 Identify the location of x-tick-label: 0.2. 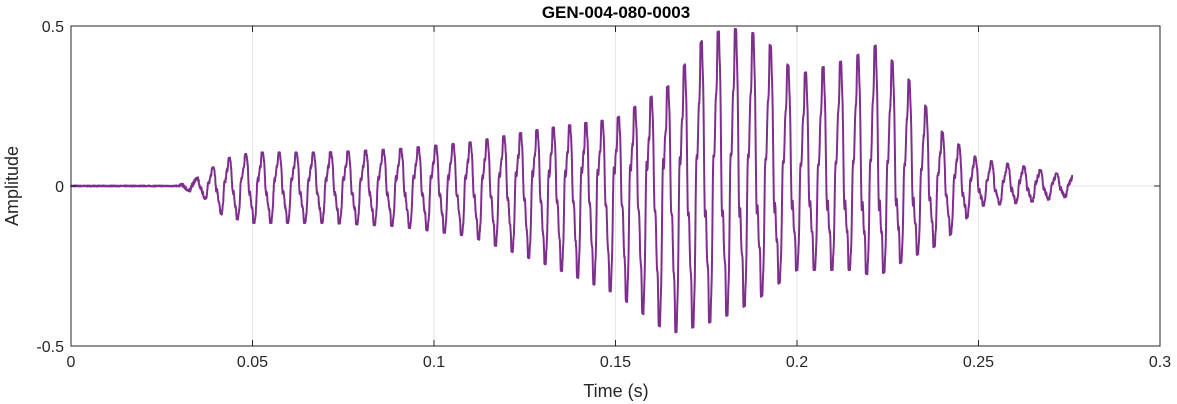
(797, 362).